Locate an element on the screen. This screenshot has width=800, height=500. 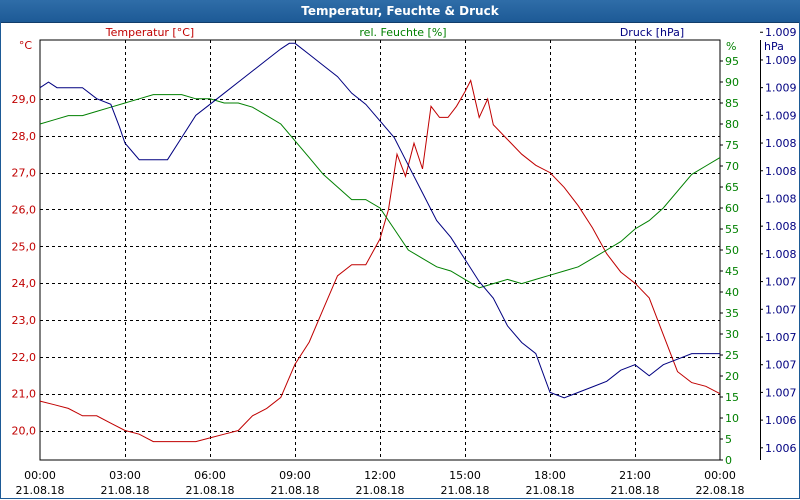
y-tick-temperature: 23,0 is located at coordinates (24, 320).